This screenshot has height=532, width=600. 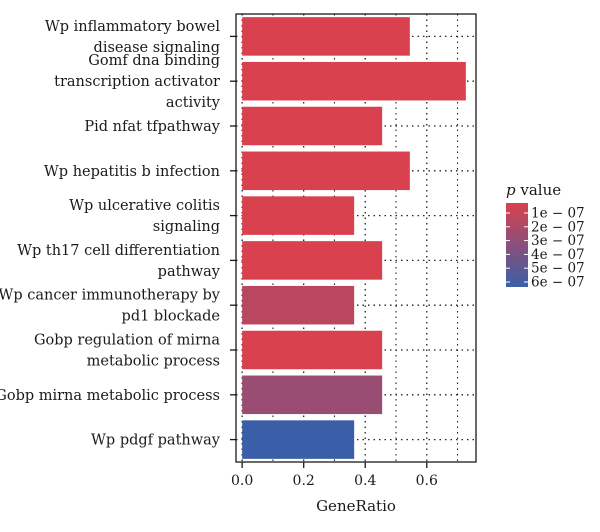 I want to click on category-label-3: Wp hepatitis b infection, so click(x=132, y=172).